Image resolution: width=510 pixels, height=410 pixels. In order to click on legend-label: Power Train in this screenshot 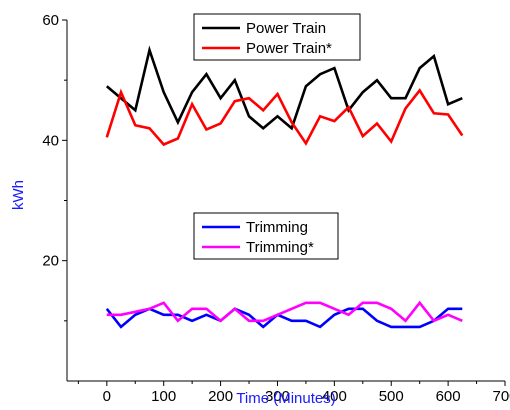, I will do `click(286, 28)`.